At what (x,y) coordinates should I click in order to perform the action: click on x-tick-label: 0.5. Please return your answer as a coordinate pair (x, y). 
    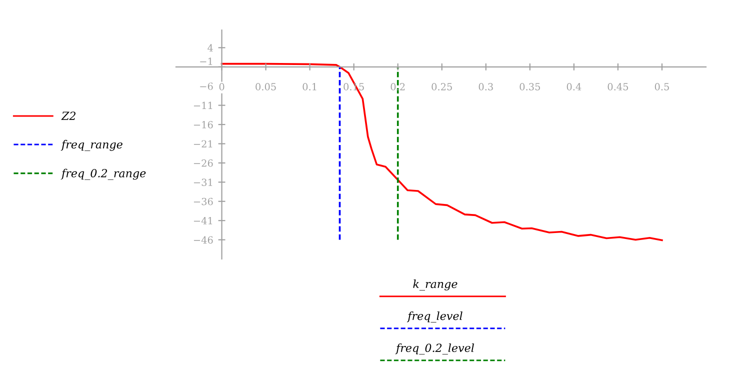
    Looking at the image, I should click on (661, 86).